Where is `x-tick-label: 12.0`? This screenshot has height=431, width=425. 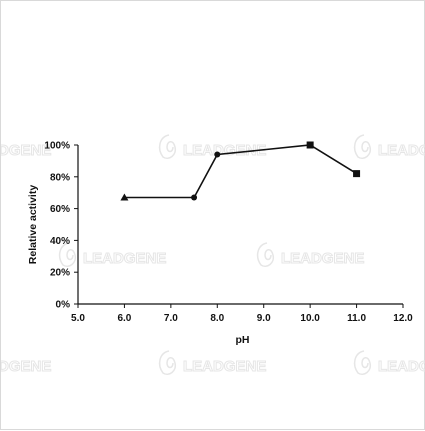
x-tick-label: 12.0 is located at coordinates (403, 318).